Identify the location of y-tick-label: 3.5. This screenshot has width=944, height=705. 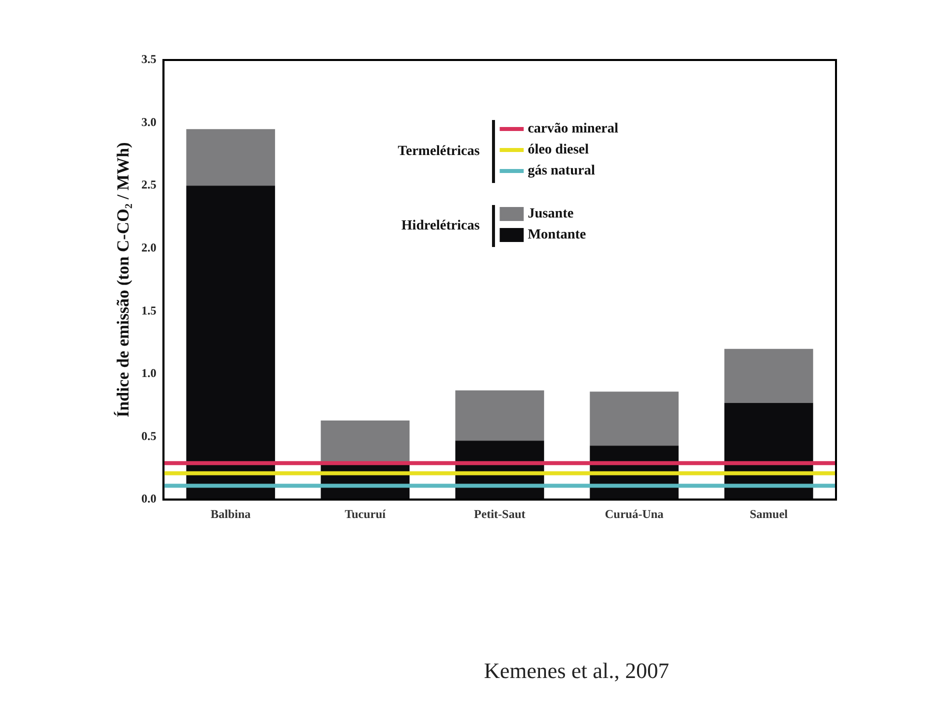
(148, 59).